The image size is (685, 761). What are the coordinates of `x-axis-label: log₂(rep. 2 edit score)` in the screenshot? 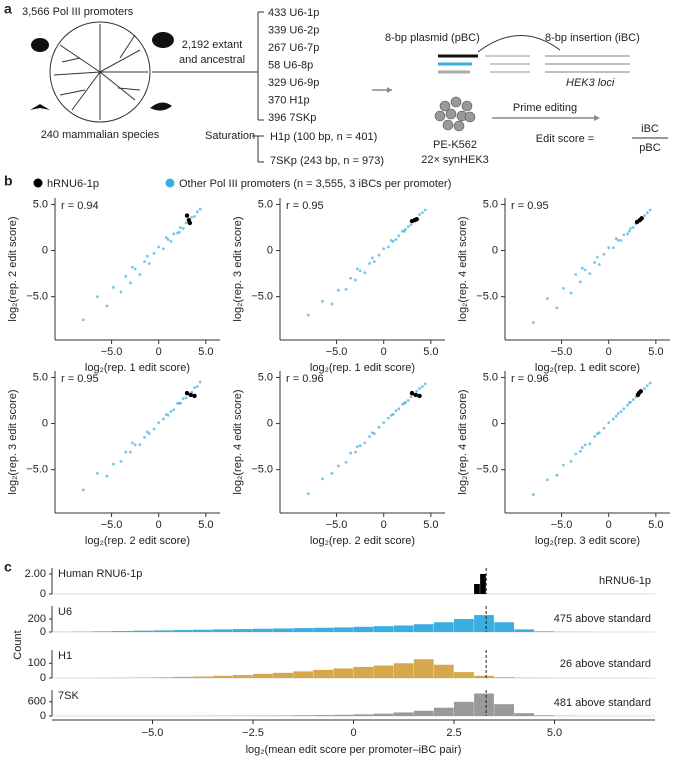 It's located at (137, 541).